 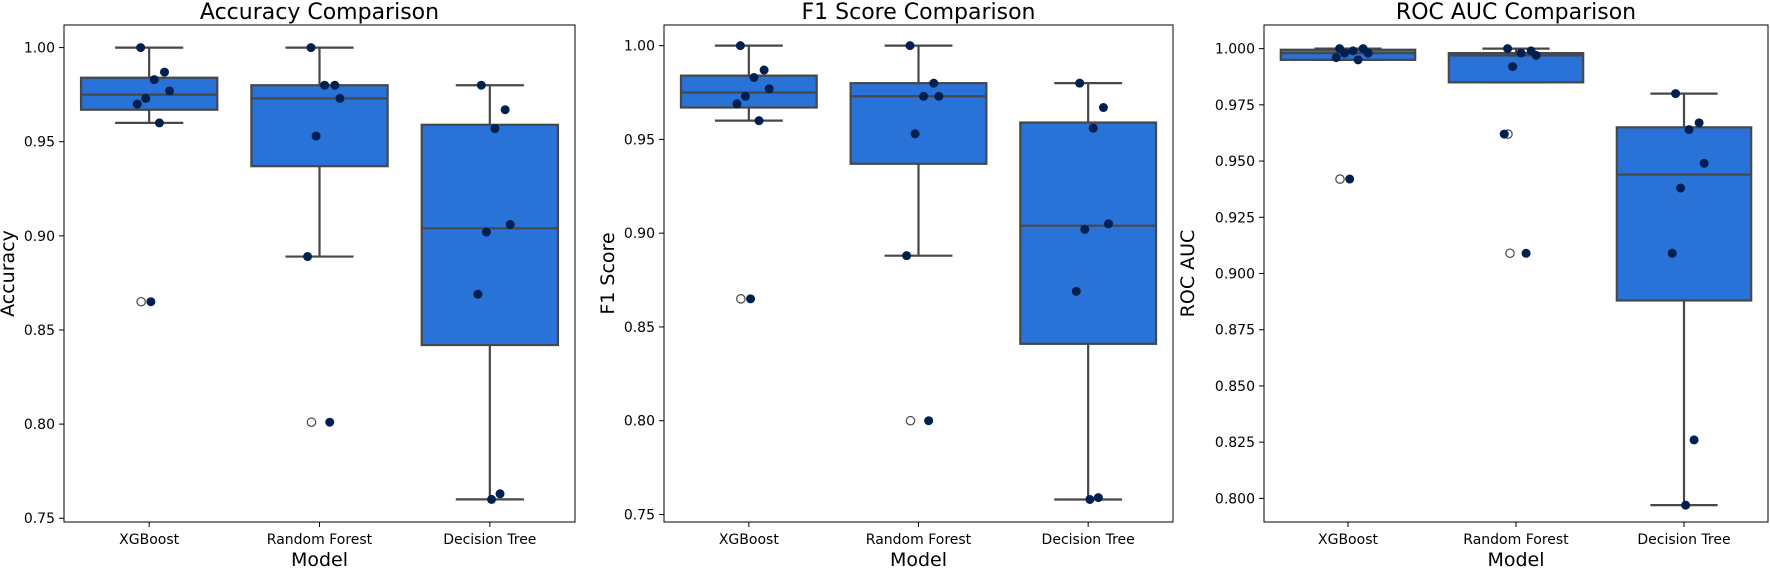 What do you see at coordinates (1235, 331) in the screenshot?
I see `y-tick-label: 0.875` at bounding box center [1235, 331].